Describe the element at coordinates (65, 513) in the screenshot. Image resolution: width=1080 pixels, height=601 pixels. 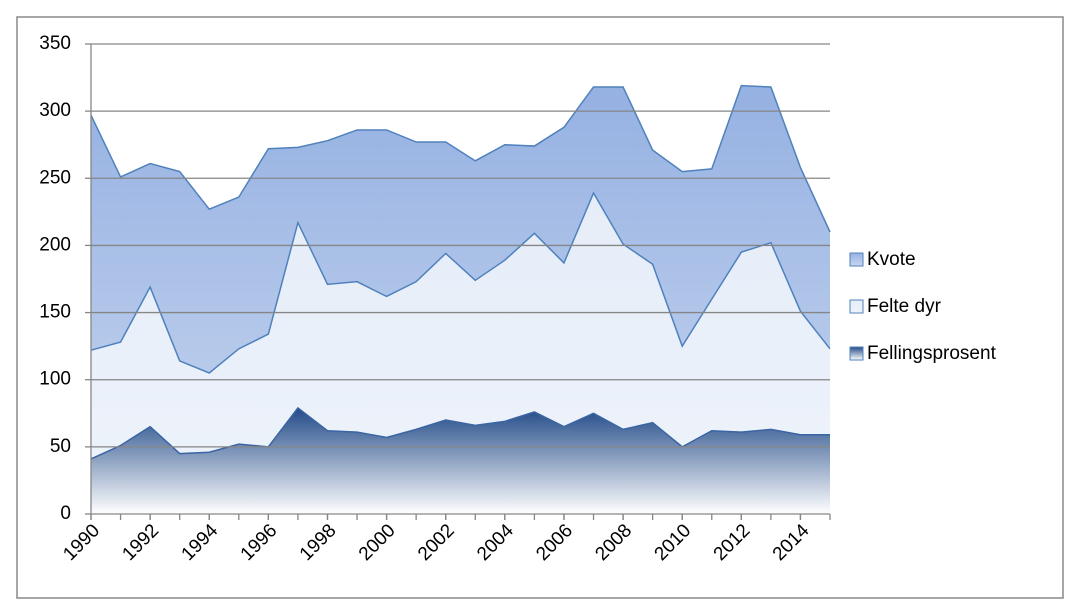
I see `y-tick-label: 0` at that location.